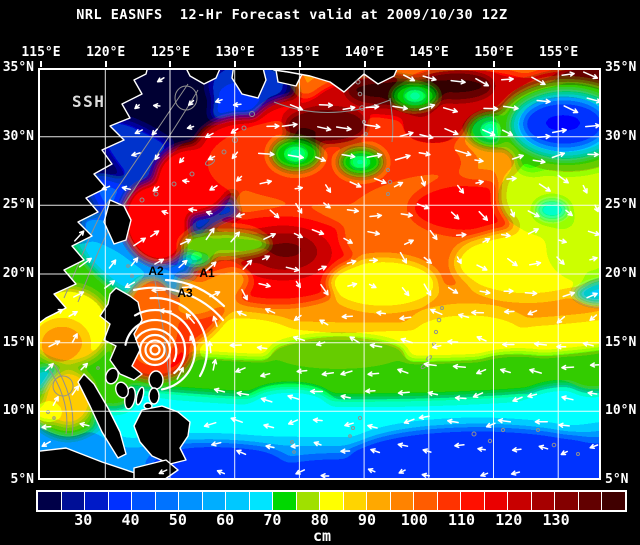  What do you see at coordinates (559, 52) in the screenshot?
I see `lon-tick-label: 155°E` at bounding box center [559, 52].